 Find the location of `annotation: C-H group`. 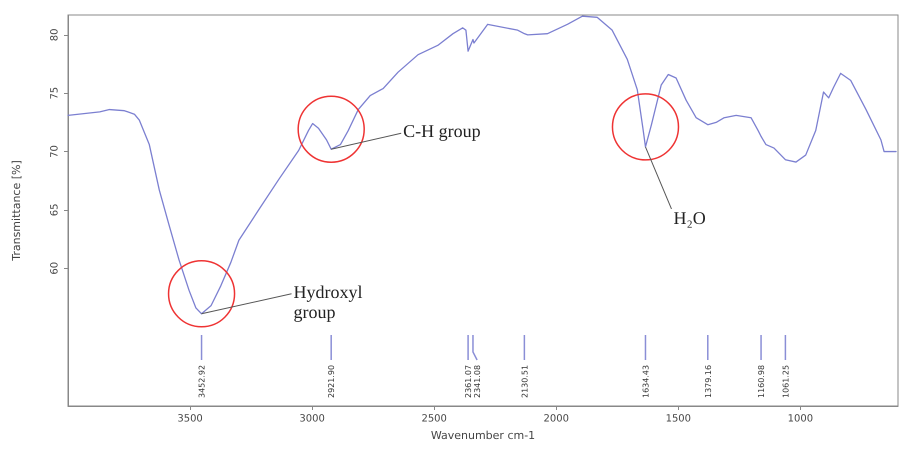

annotation: C-H group is located at coordinates (442, 131).